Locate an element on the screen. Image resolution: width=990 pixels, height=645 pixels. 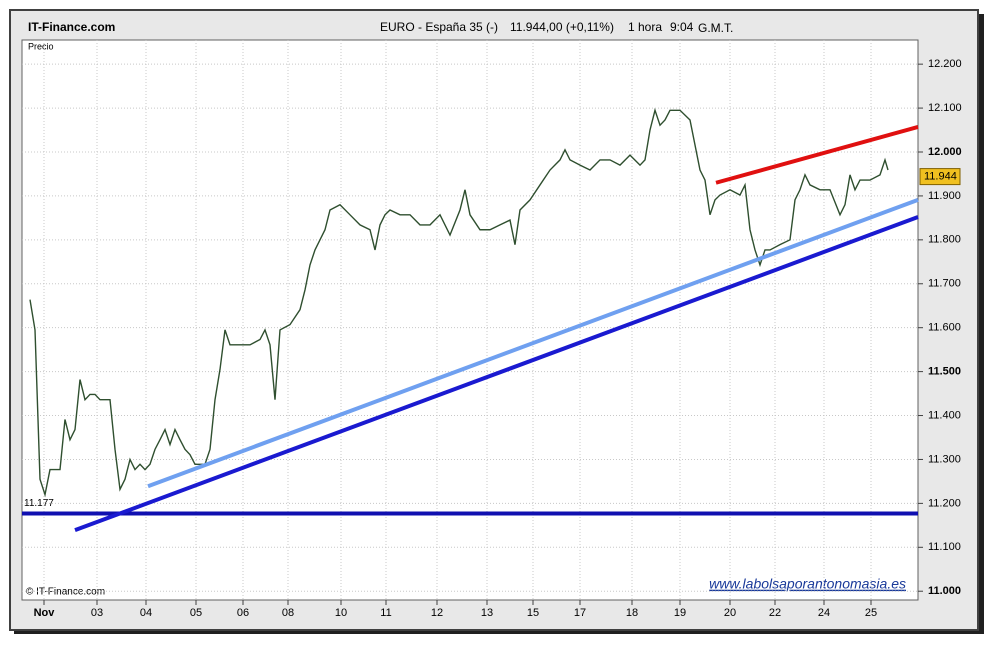
y-tick-label: 12.200 is located at coordinates (945, 64).